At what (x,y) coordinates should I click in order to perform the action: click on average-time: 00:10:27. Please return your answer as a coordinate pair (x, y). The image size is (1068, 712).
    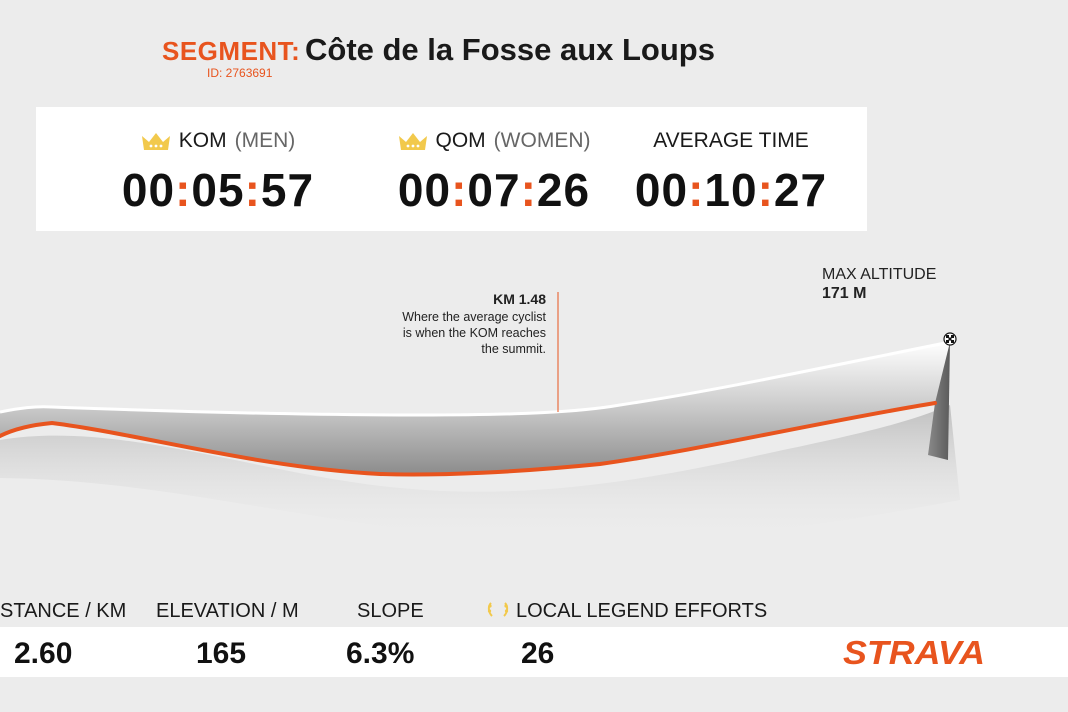
    Looking at the image, I should click on (731, 190).